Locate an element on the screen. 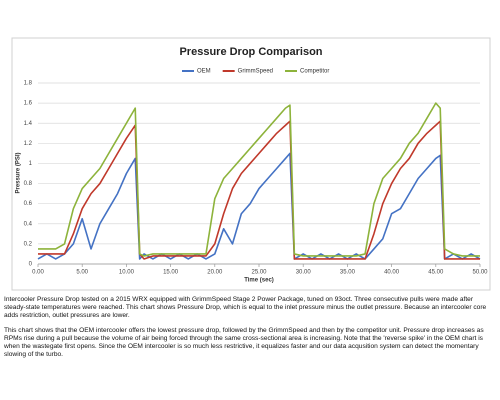 The image size is (500, 400). y-tick-label: 0.4 is located at coordinates (28, 224).